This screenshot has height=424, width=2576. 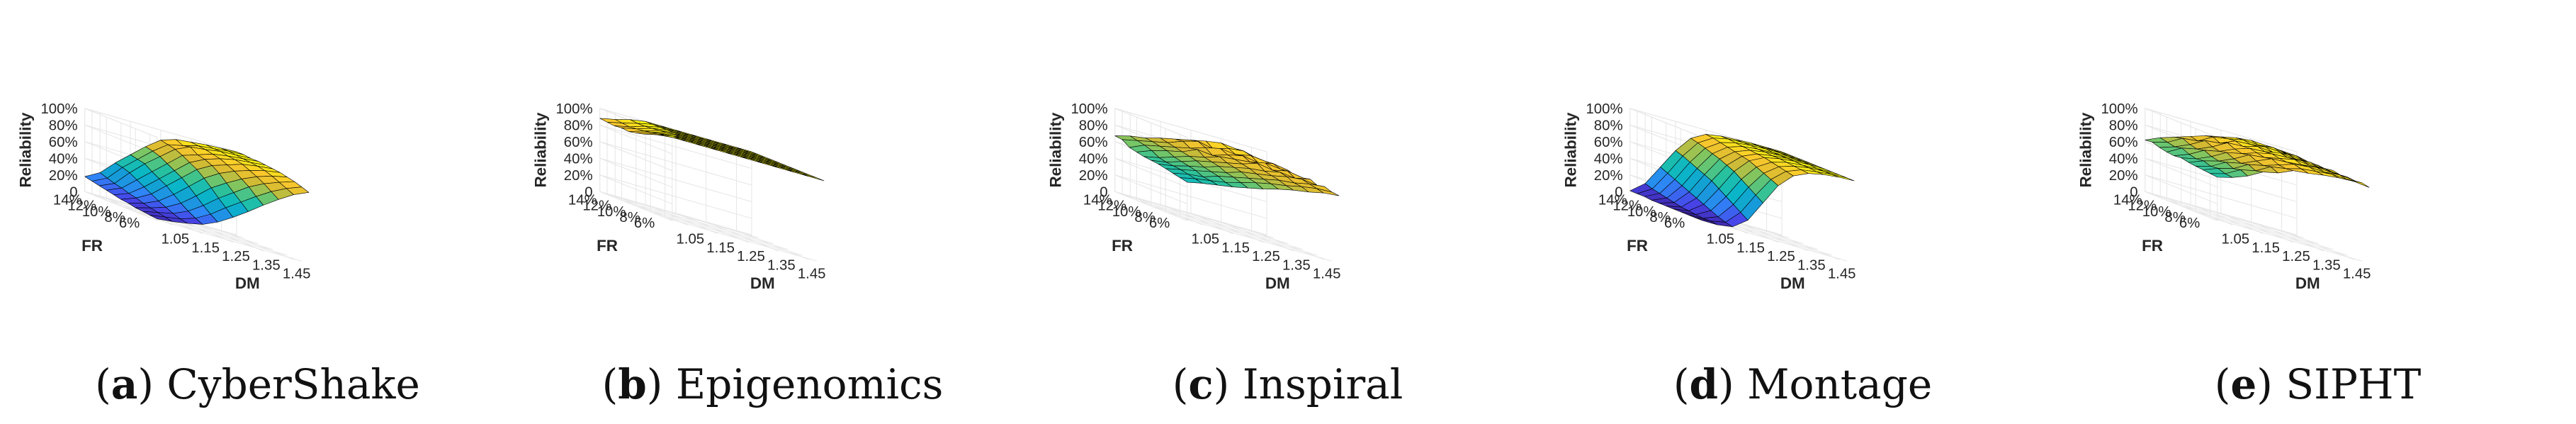 What do you see at coordinates (1201, 384) in the screenshot?
I see `caption-letter: c` at bounding box center [1201, 384].